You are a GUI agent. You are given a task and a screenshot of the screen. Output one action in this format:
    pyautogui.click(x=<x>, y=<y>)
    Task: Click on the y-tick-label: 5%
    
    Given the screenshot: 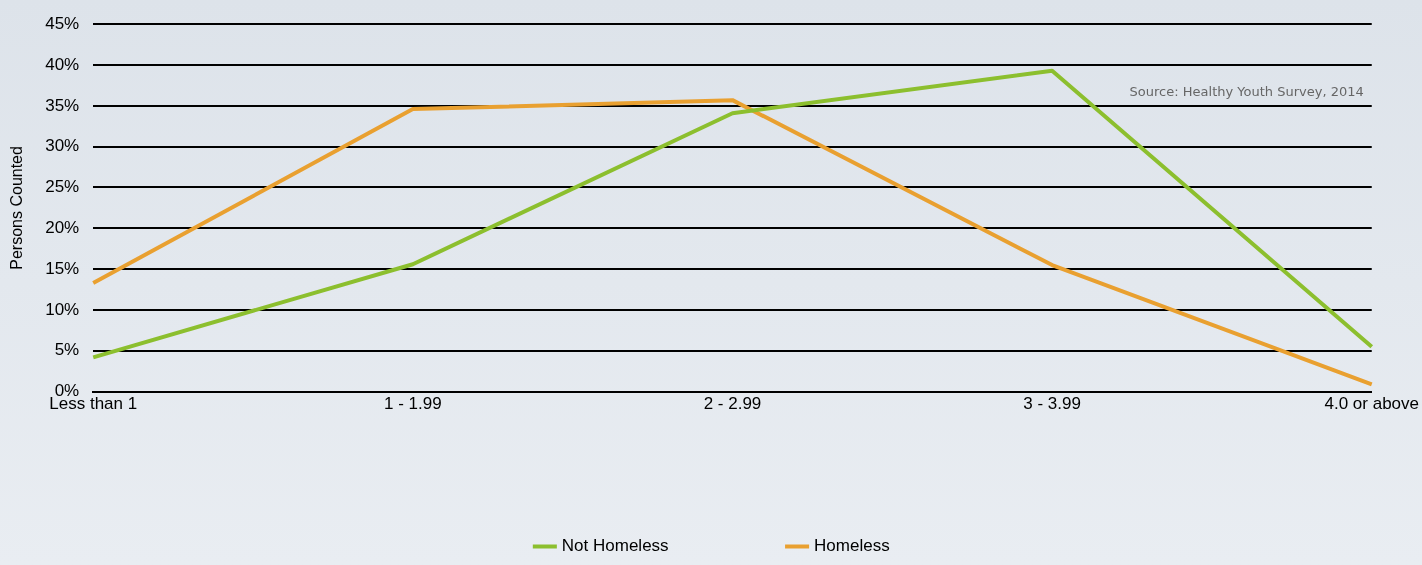 What is the action you would take?
    pyautogui.click(x=67, y=350)
    